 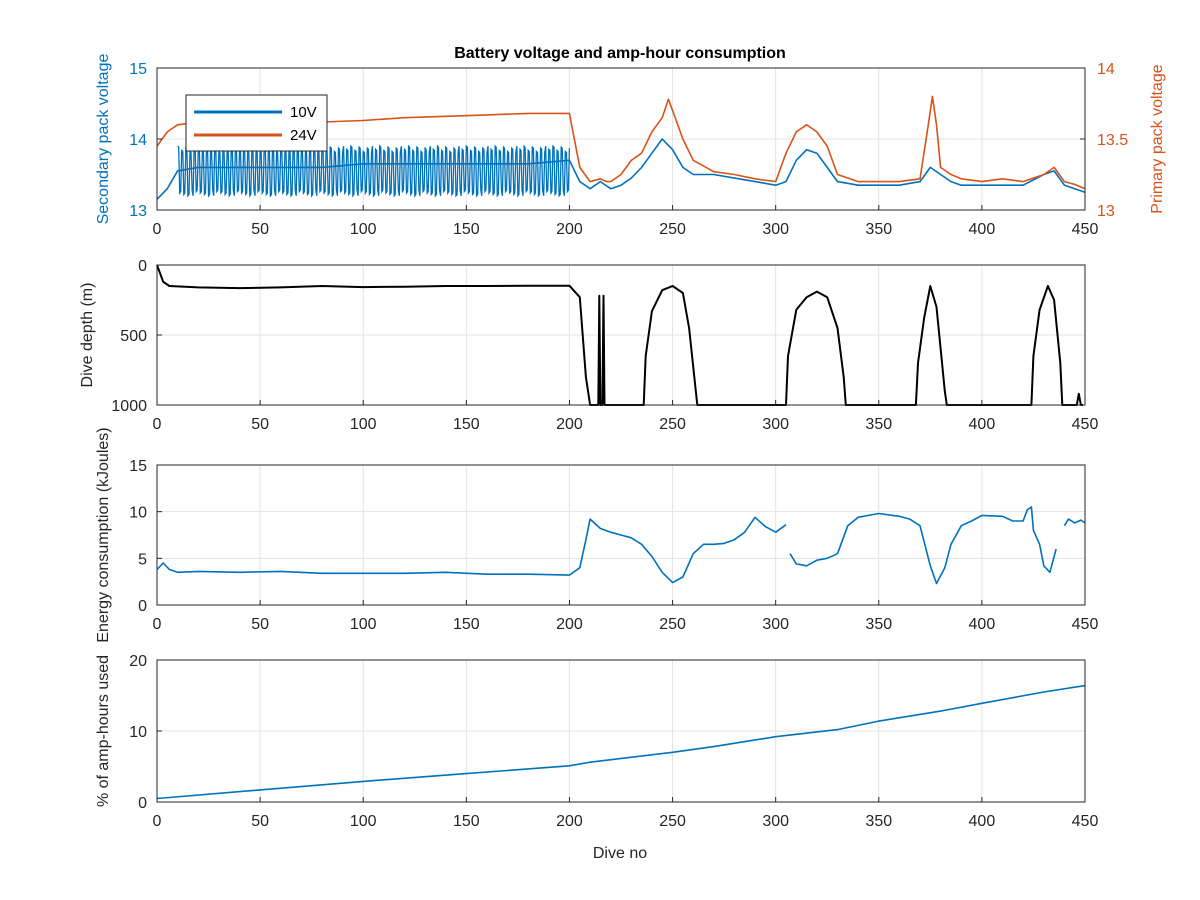 I want to click on axes-box, so click(x=621, y=535).